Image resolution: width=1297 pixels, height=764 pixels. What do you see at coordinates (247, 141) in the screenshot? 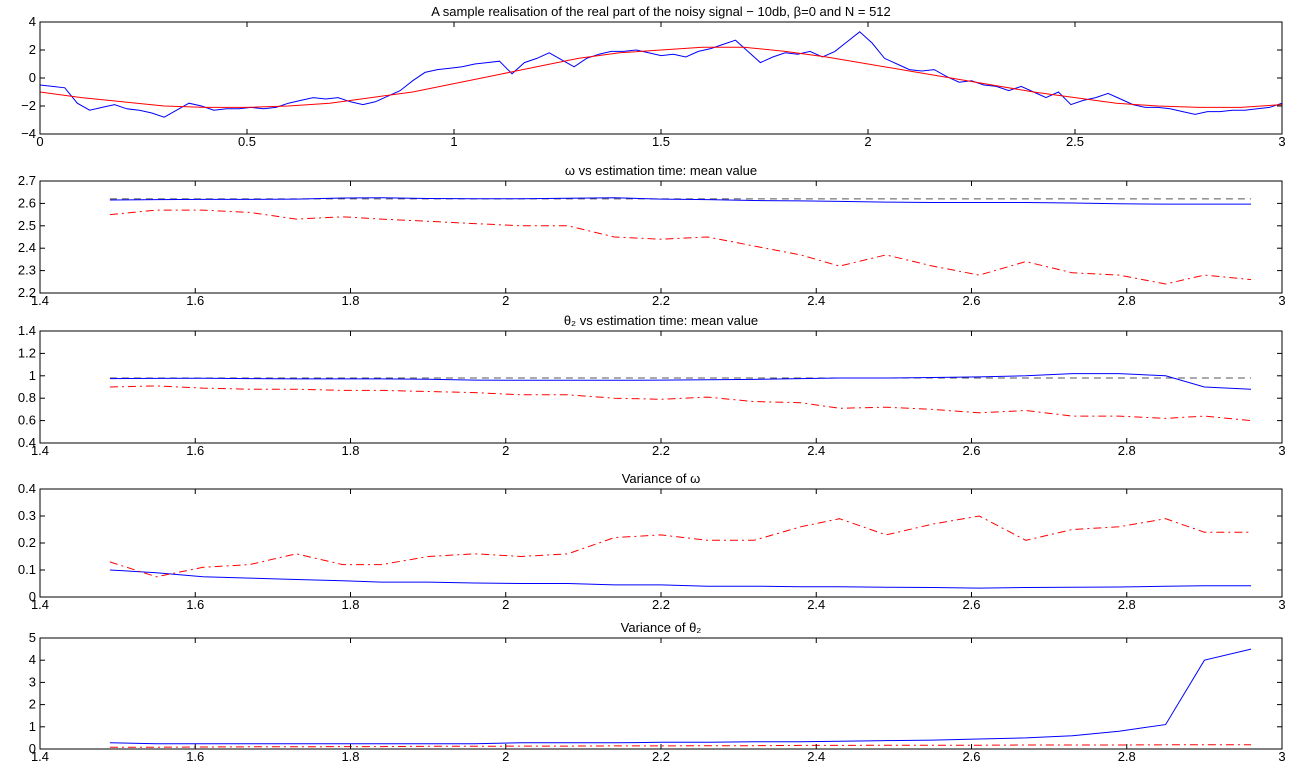
I see `x-tick-label: 0.5` at bounding box center [247, 141].